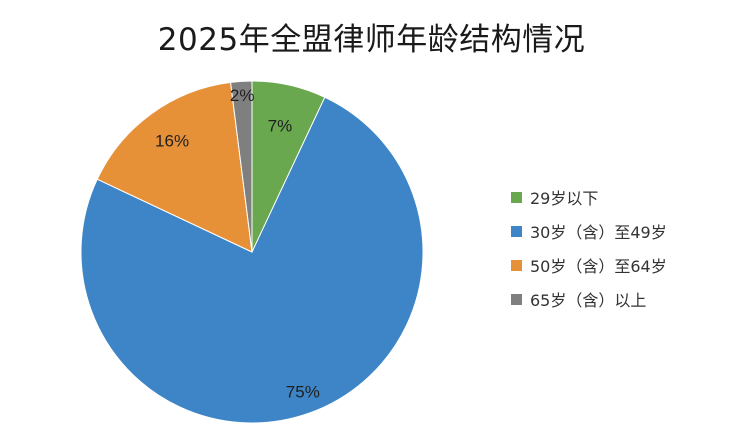 The height and width of the screenshot is (442, 743). Describe the element at coordinates (242, 95) in the screenshot. I see `data-label-3: 2%` at that location.